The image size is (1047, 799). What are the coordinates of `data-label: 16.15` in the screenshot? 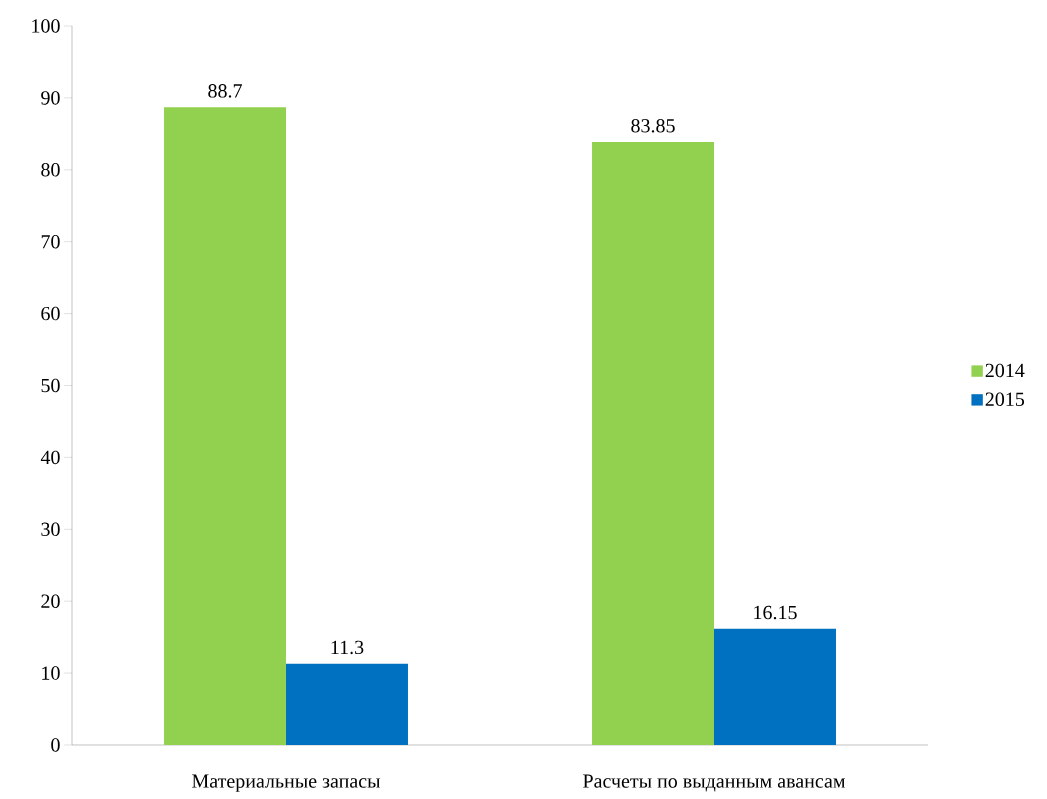 It's located at (775, 612).